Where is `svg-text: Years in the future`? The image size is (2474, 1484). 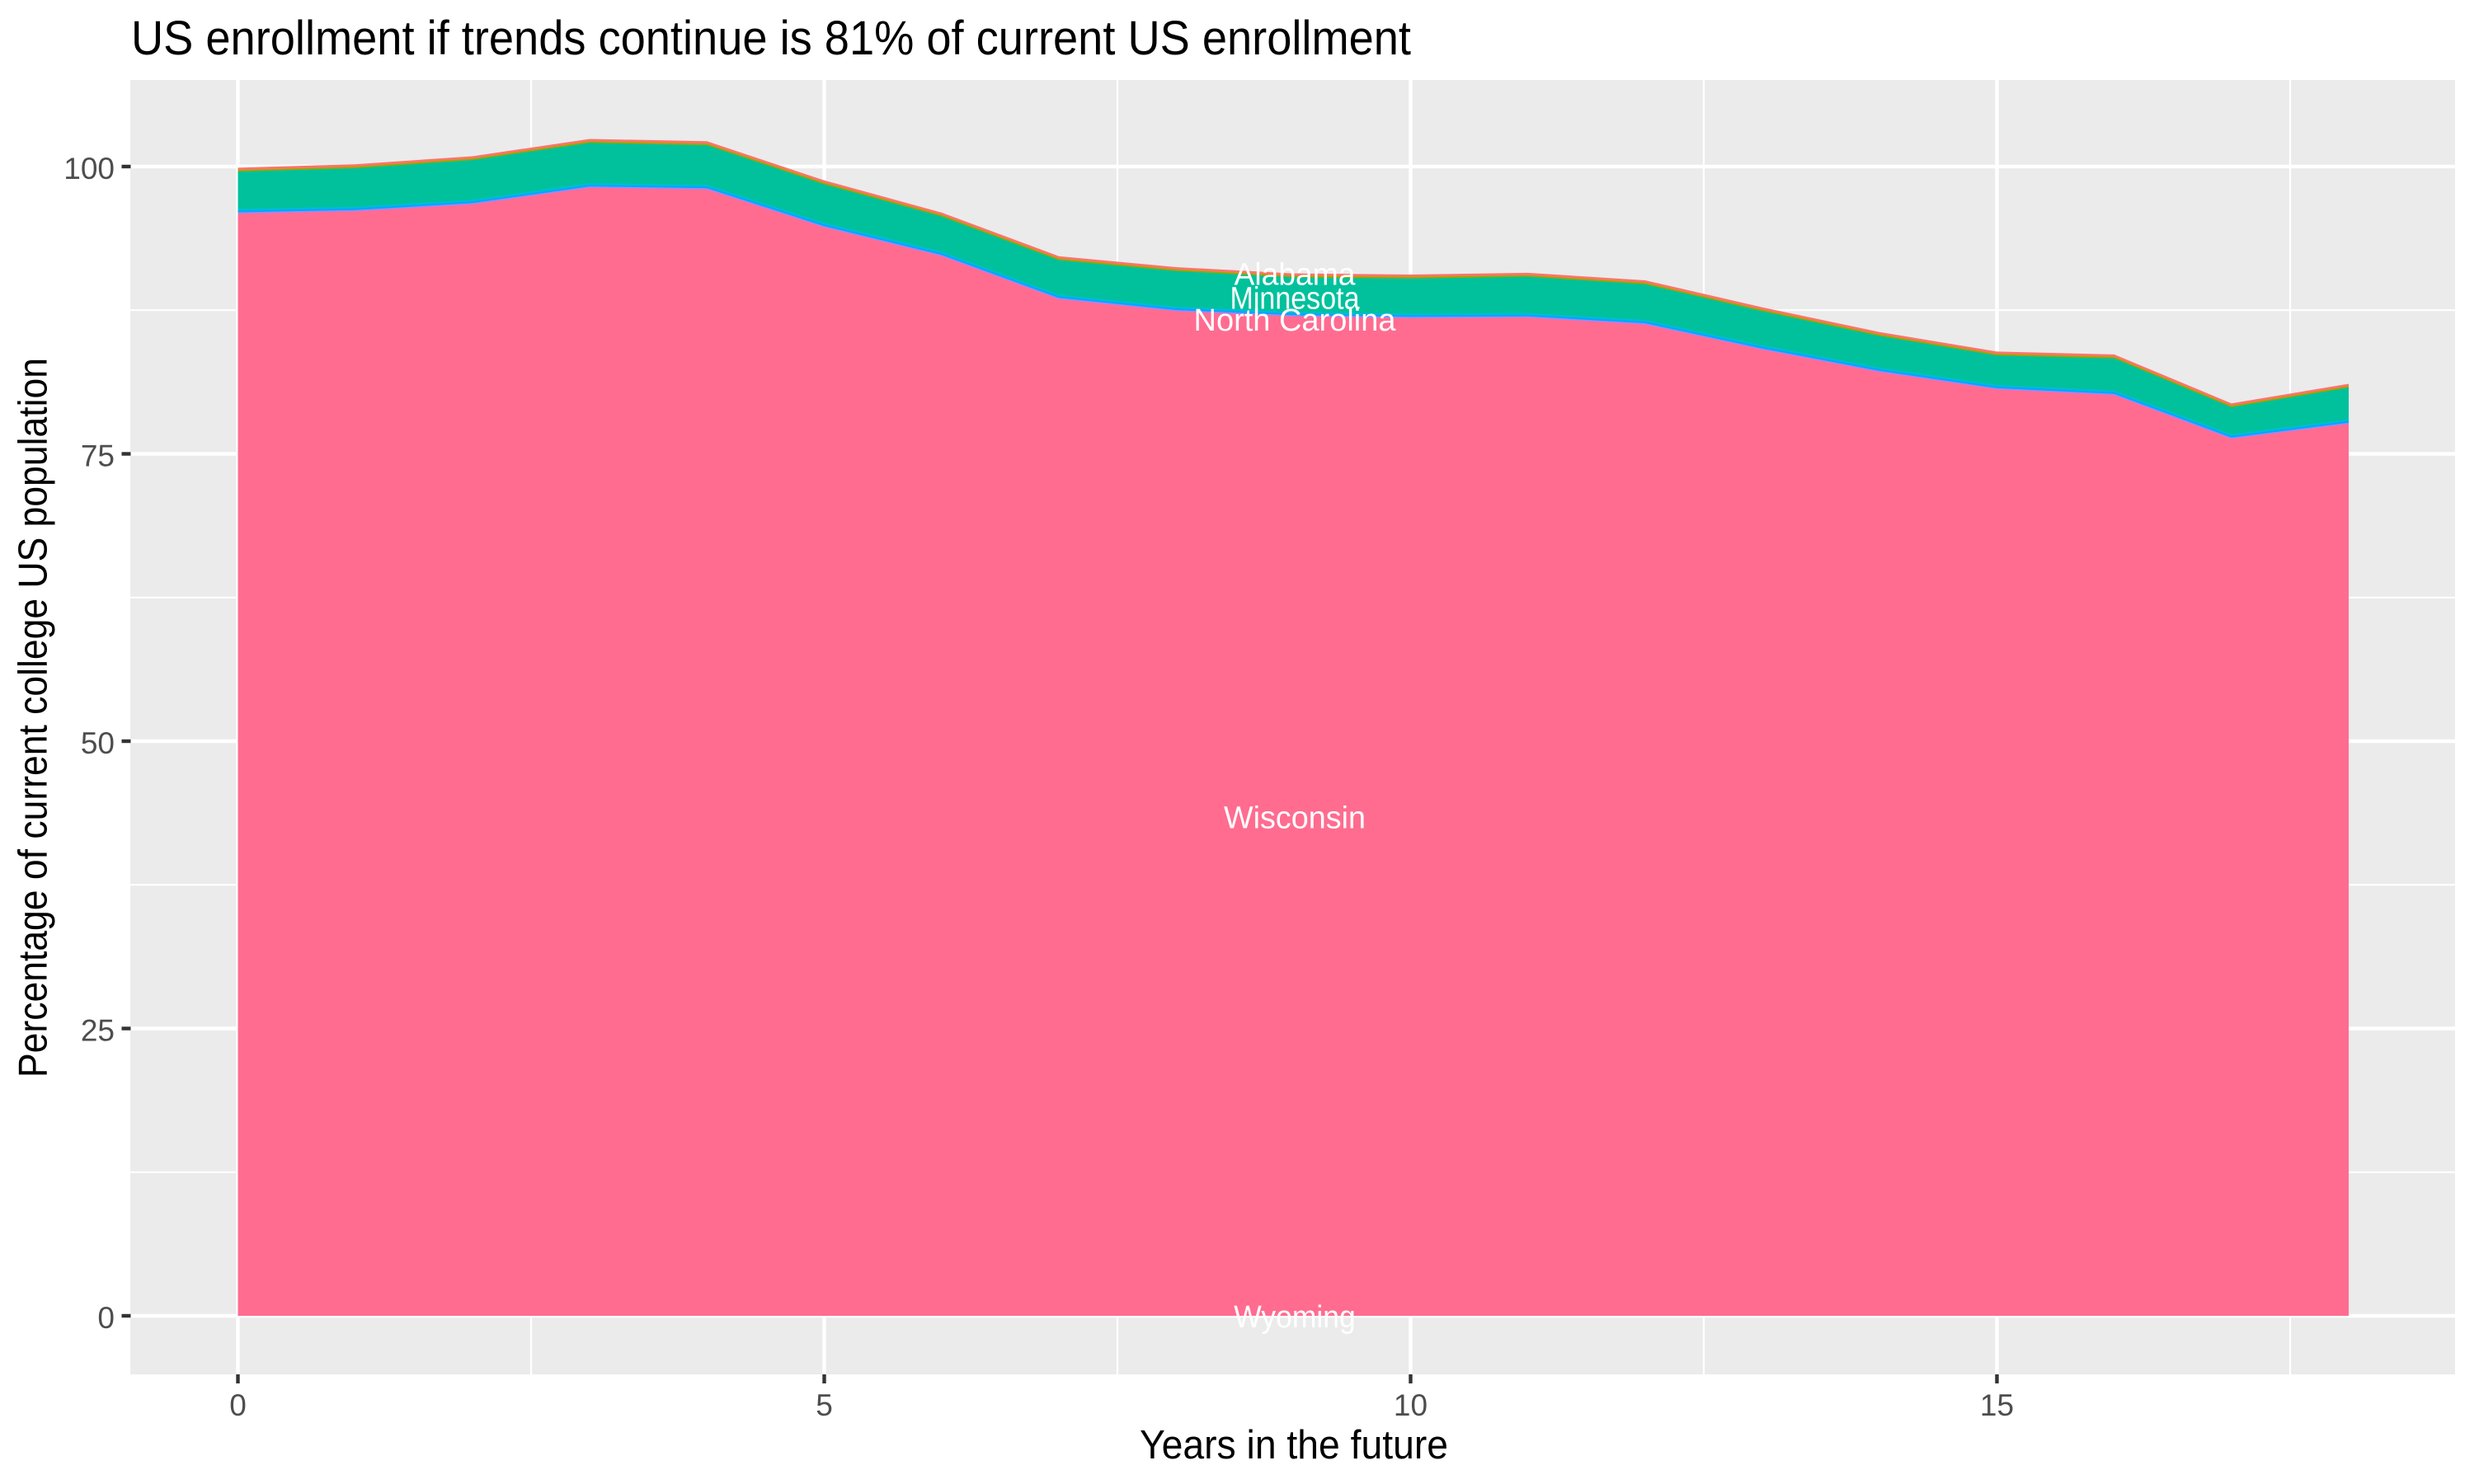 svg-text: Years in the future is located at coordinates (1294, 1445).